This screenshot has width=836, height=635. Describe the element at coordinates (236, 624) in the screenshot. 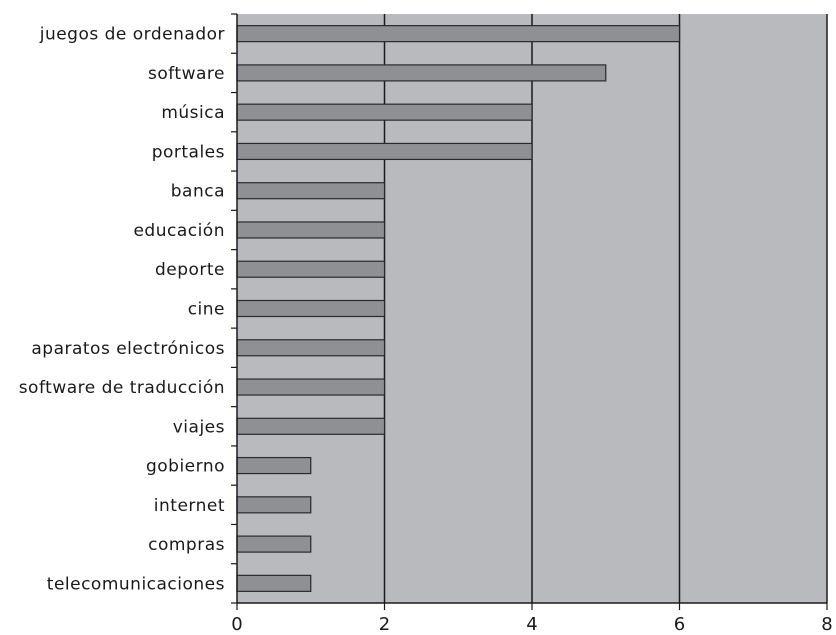

I see `x-tick-label: 0` at that location.